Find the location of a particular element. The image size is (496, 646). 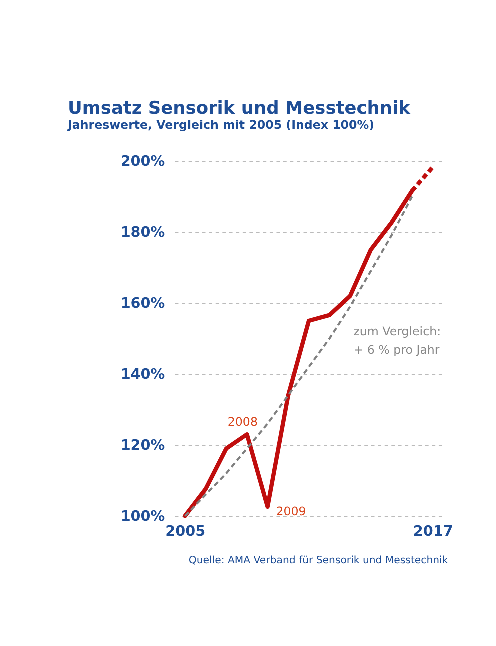

x-tick-label: 2005 is located at coordinates (186, 532).